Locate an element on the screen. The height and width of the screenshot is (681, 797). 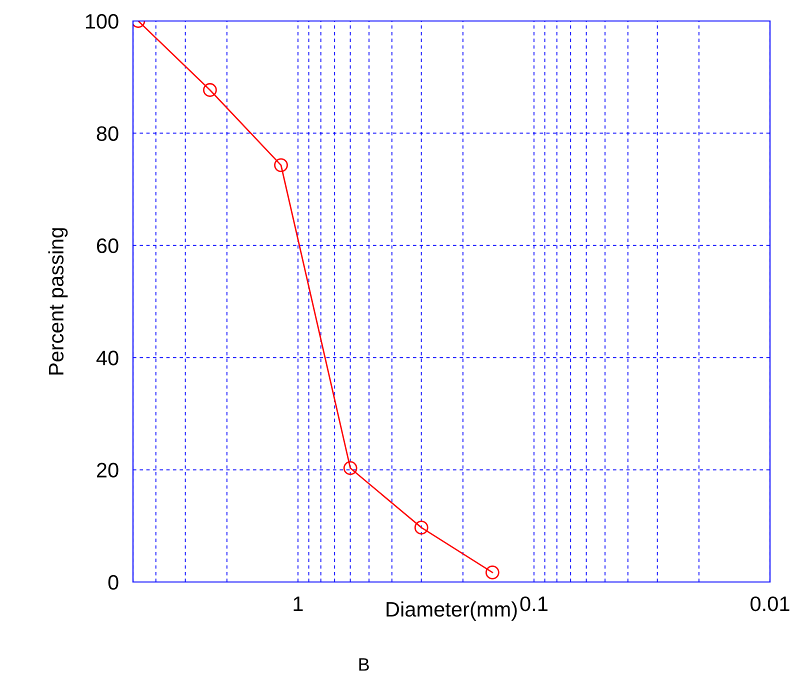
y-tick-label: 20 is located at coordinates (107, 470).